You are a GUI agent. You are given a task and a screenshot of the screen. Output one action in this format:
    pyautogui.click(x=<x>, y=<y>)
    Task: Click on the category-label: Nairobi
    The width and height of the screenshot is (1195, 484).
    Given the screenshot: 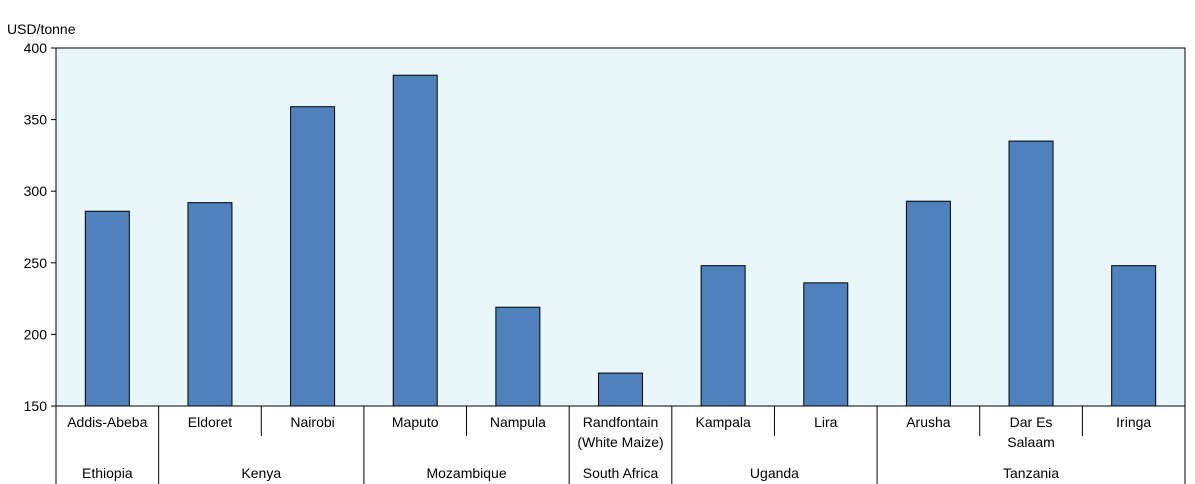 What is the action you would take?
    pyautogui.click(x=312, y=422)
    